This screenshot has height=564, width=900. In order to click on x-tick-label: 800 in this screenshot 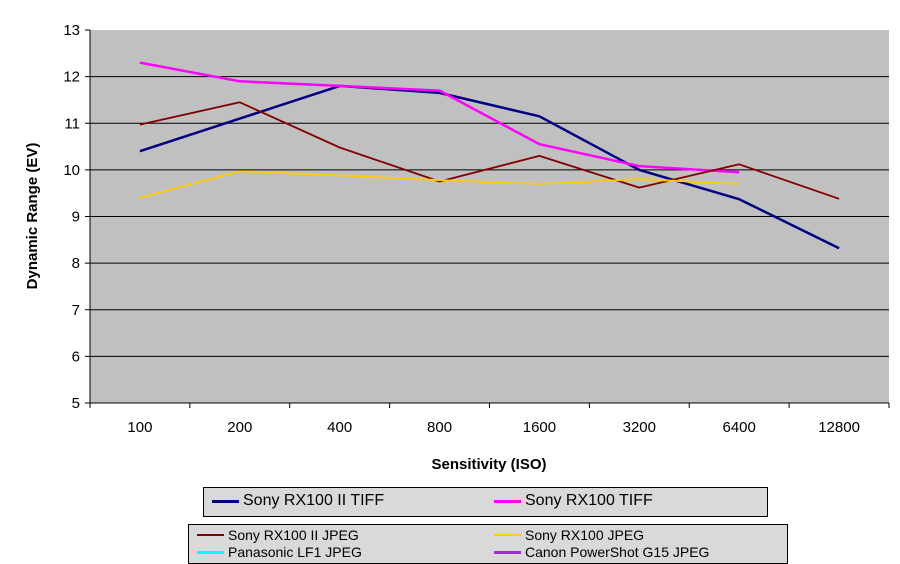, I will do `click(439, 427)`.